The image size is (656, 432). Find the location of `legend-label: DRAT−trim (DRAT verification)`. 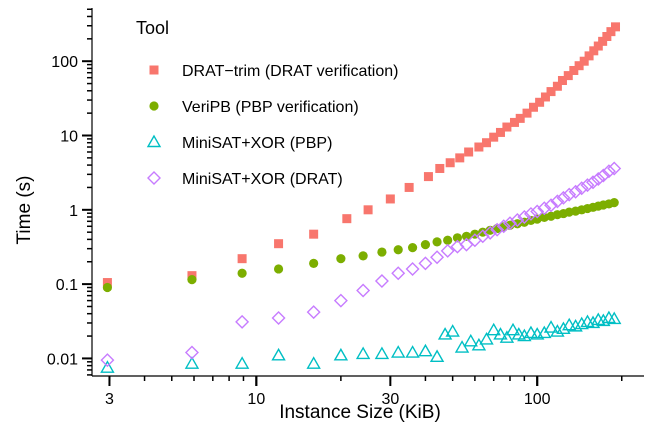

legend-label: DRAT−trim (DRAT verification) is located at coordinates (290, 71).